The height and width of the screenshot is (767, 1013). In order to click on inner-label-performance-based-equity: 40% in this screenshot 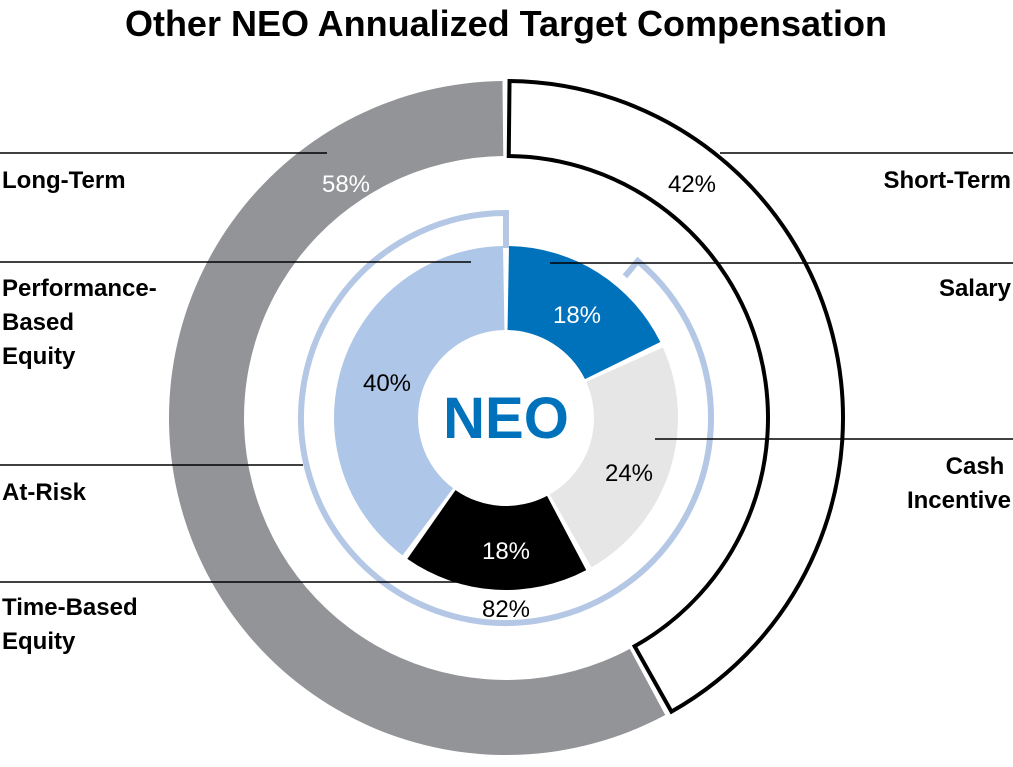, I will do `click(387, 383)`.